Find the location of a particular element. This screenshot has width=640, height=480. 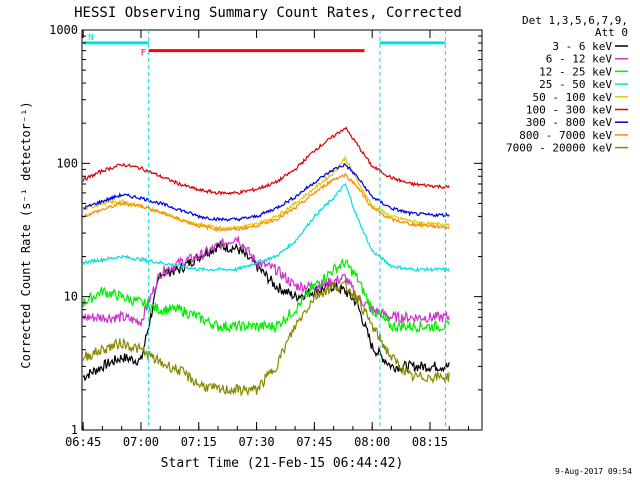

legend-label: 6 - 12 keV is located at coordinates (579, 59).